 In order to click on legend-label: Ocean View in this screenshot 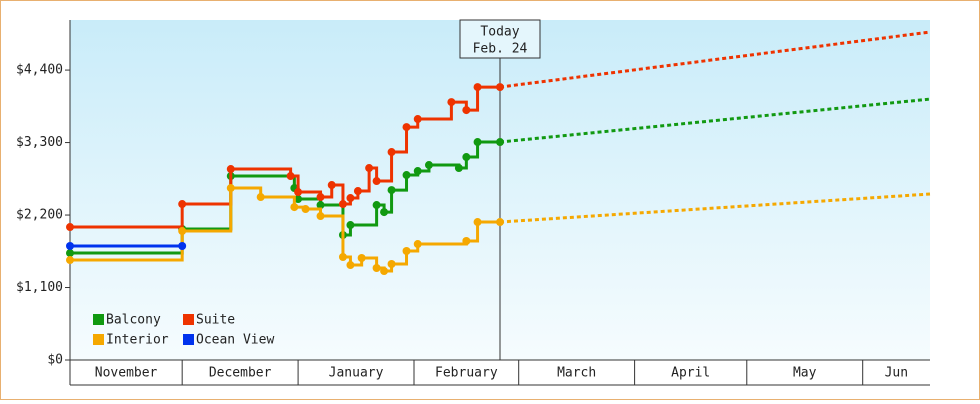, I will do `click(235, 340)`.